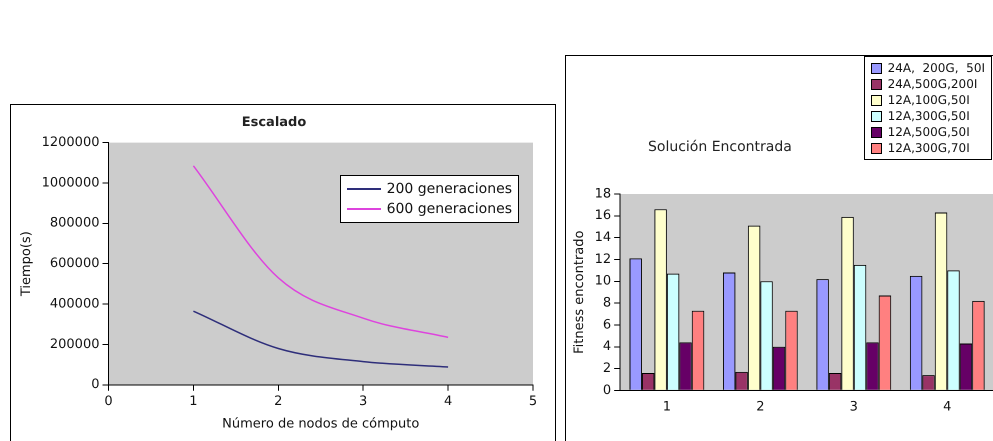 The image size is (993, 441). What do you see at coordinates (929, 100) in the screenshot?
I see `legend-label: 12A,100G,50I` at bounding box center [929, 100].